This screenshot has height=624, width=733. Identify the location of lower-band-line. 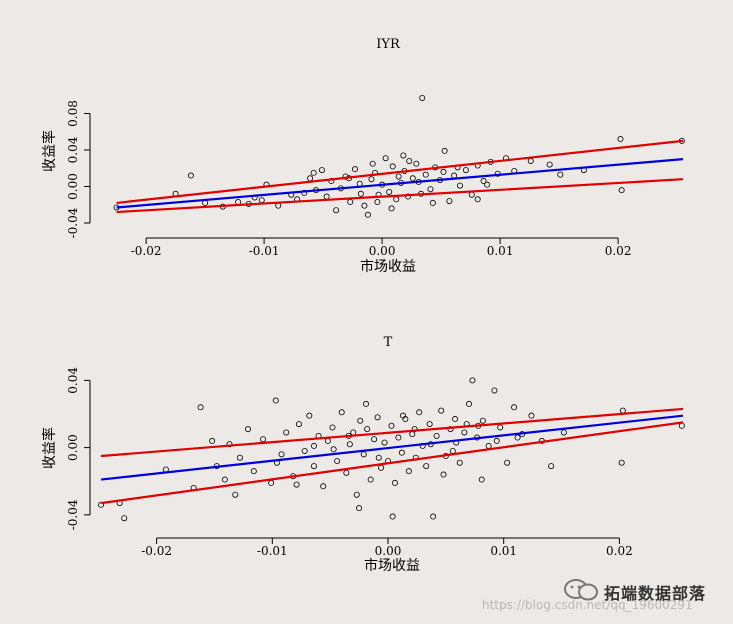
(392, 463).